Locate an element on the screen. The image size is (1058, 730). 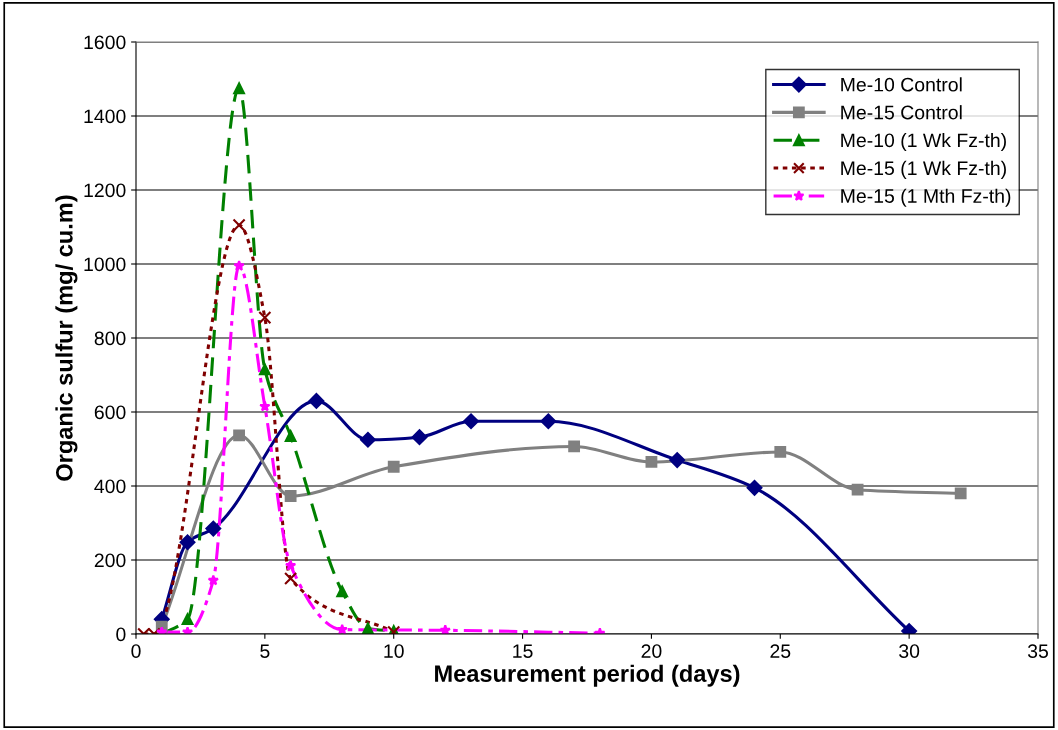
legend-label: Me-10 Control is located at coordinates (901, 84).